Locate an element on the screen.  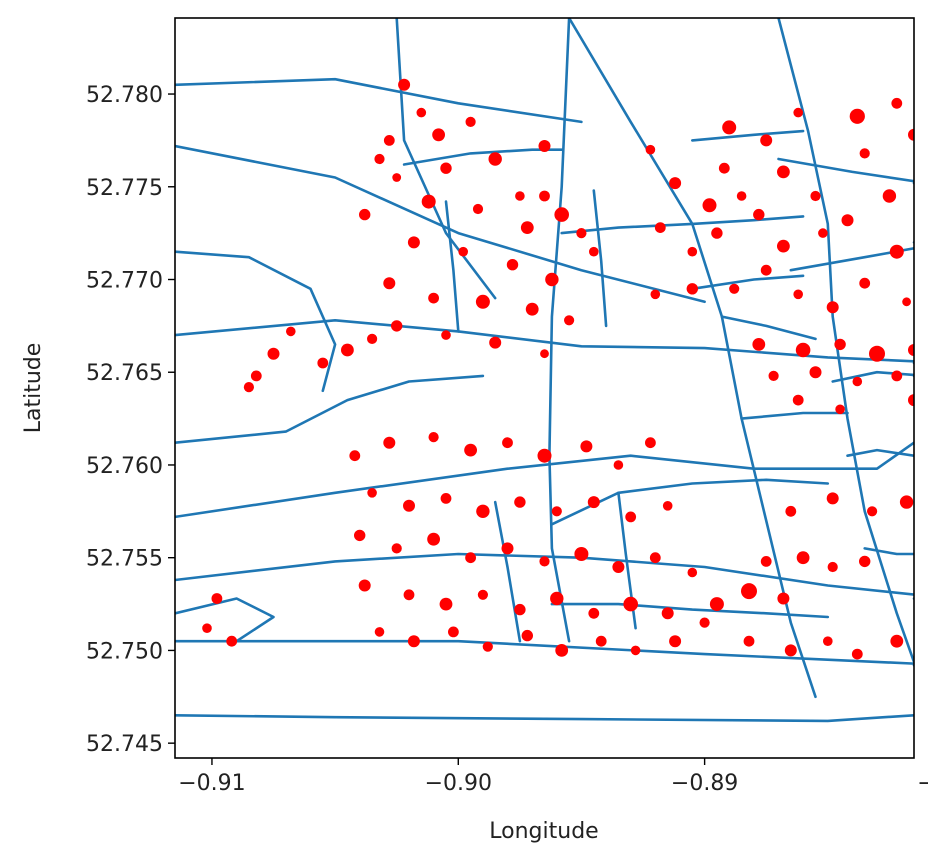
y-tick-label: 52.760 is located at coordinates (124, 466).